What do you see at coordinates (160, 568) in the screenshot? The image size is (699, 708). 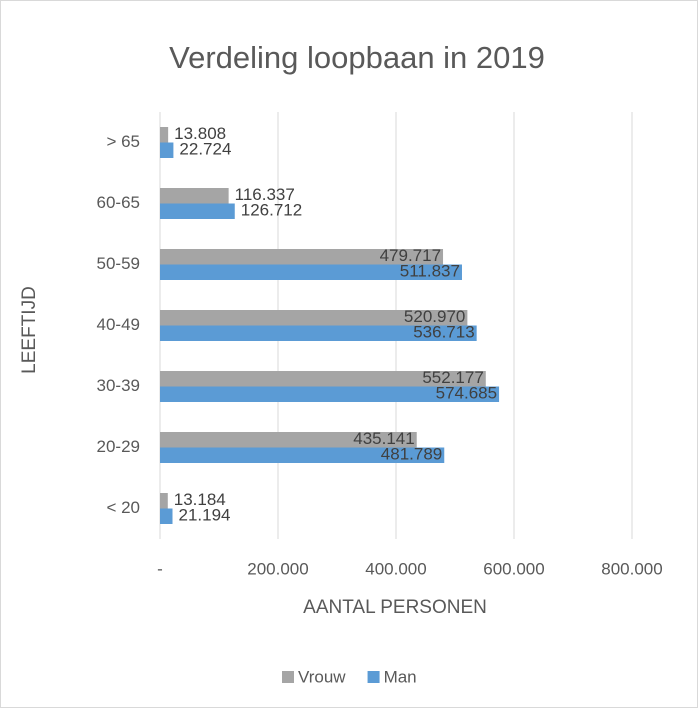 I see `x-tick-label: -` at bounding box center [160, 568].